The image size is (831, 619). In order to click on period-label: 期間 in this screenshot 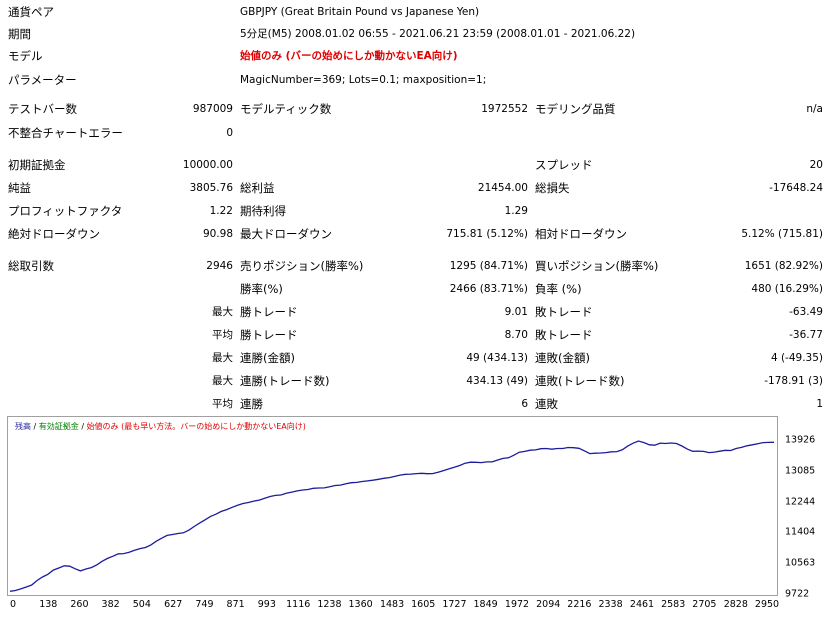, I will do `click(19, 34)`.